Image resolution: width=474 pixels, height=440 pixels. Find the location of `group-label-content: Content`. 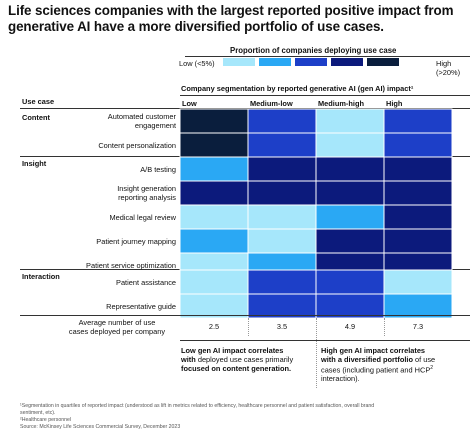

group-label-content: Content is located at coordinates (36, 117).